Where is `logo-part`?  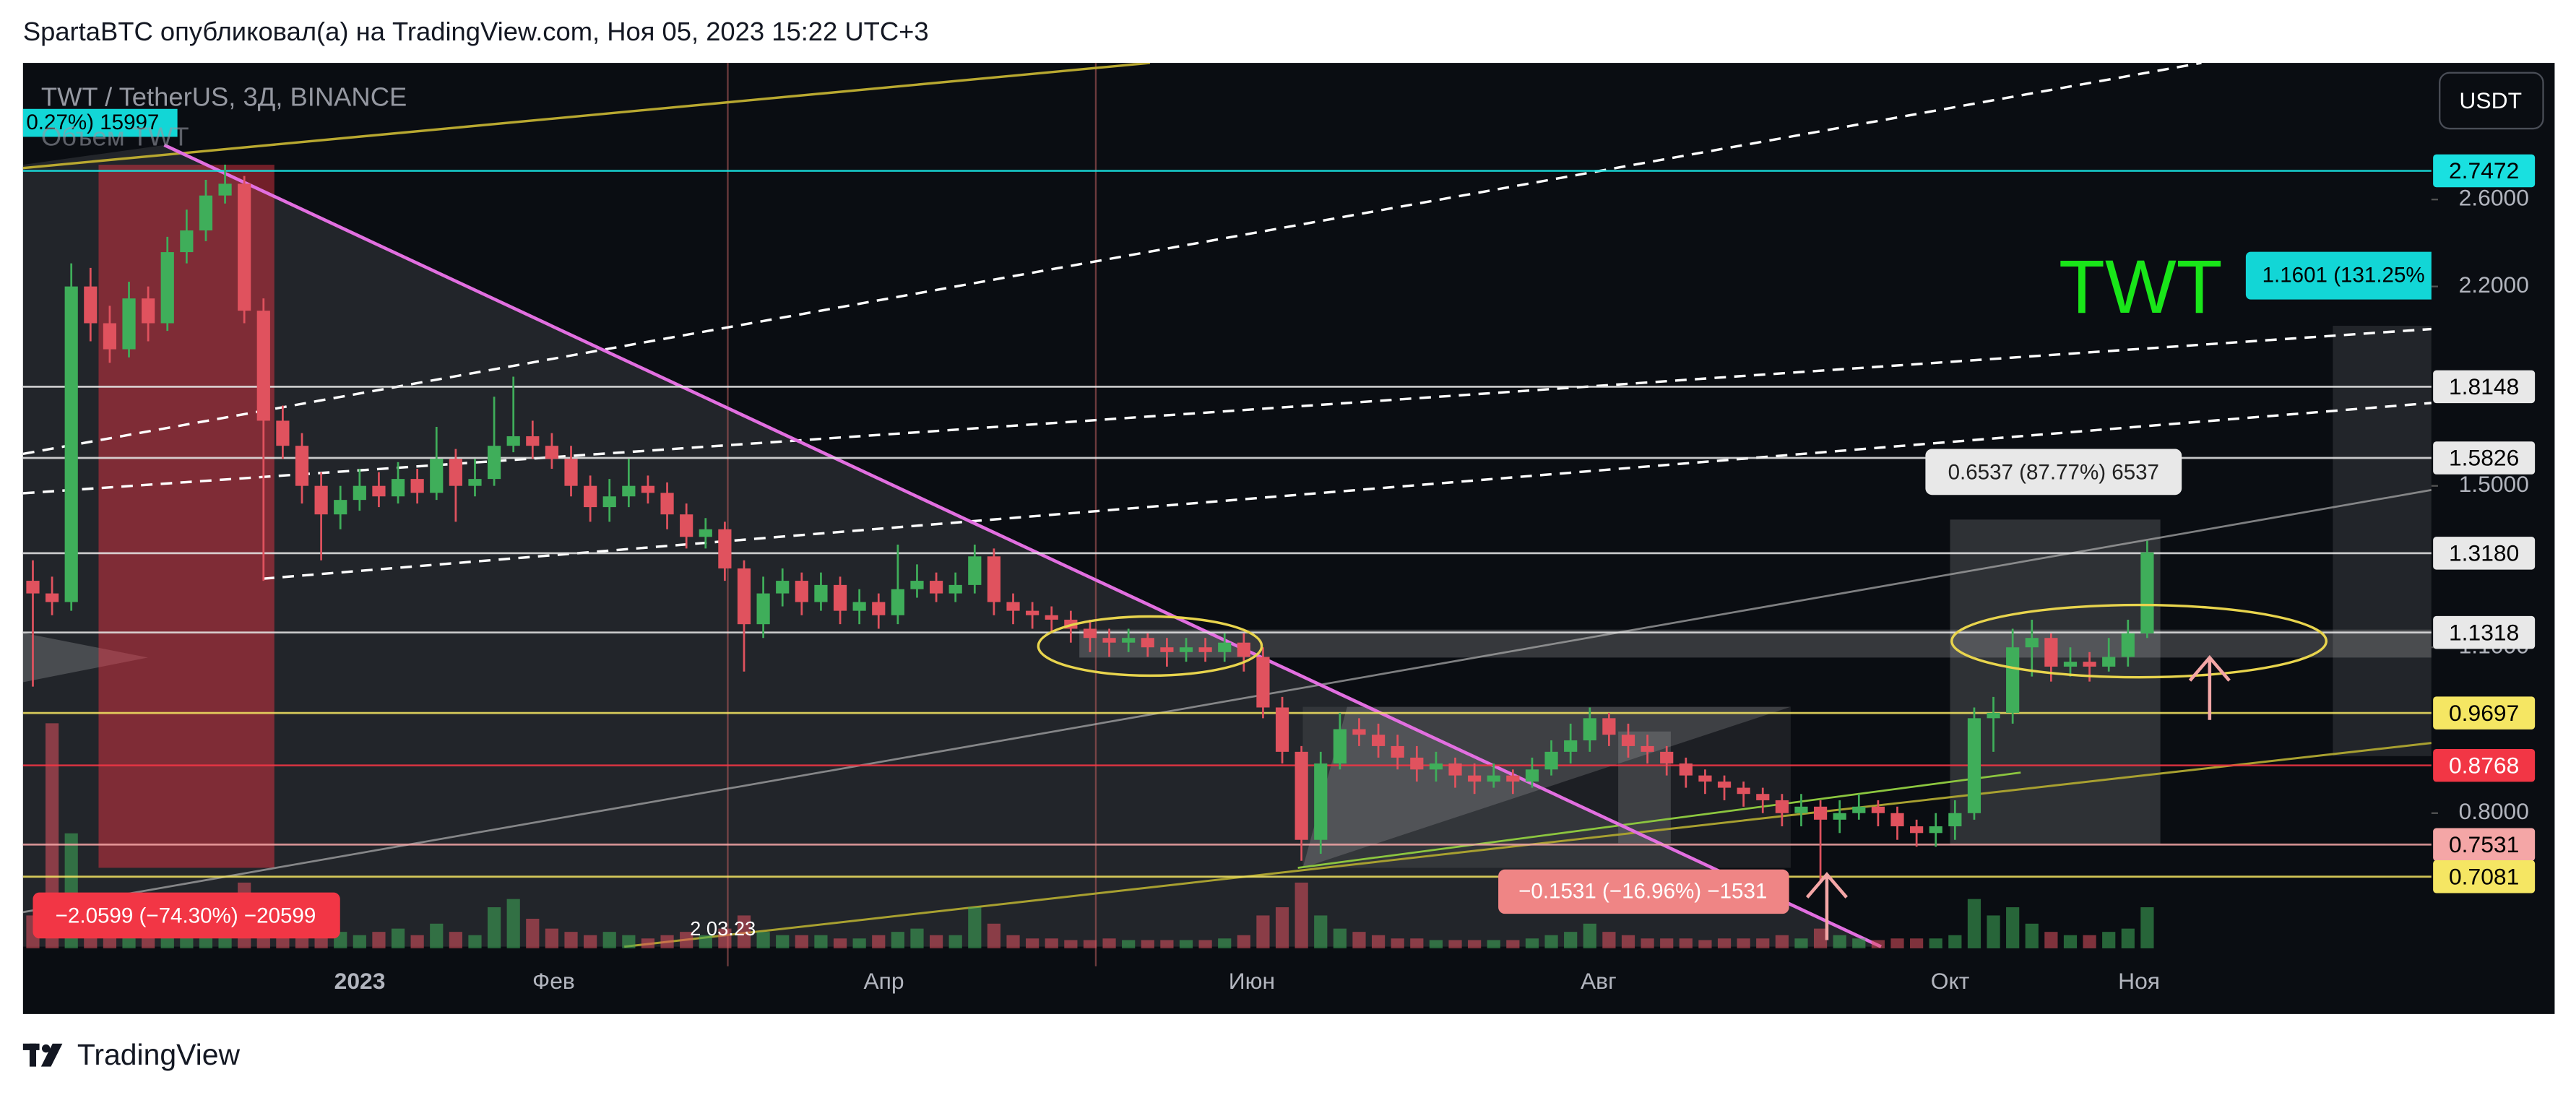 logo-part is located at coordinates (46, 1048).